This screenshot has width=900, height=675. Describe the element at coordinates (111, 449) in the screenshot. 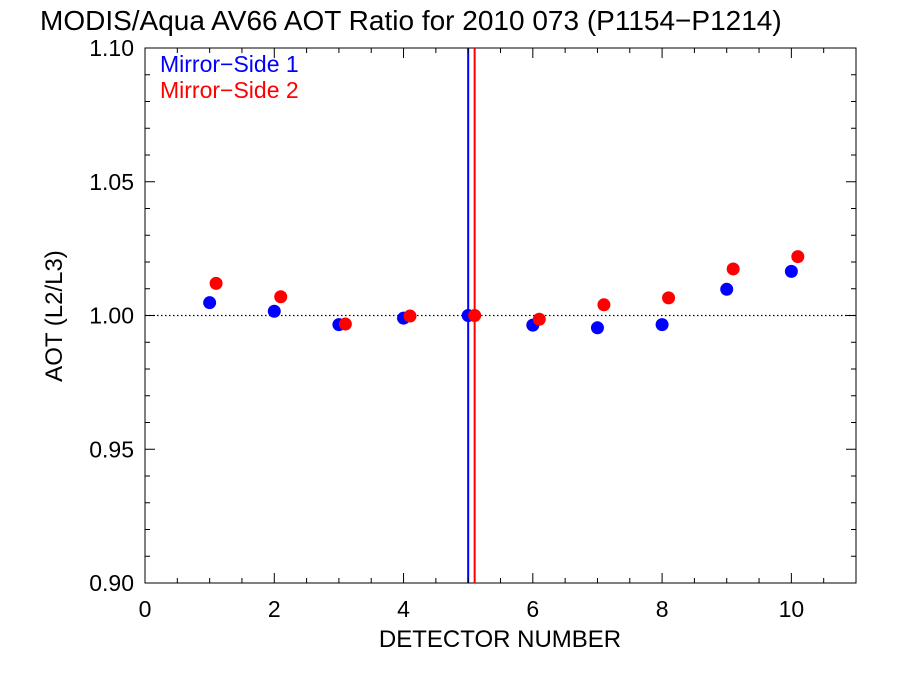

I see `y-tick-label: 0.95` at that location.